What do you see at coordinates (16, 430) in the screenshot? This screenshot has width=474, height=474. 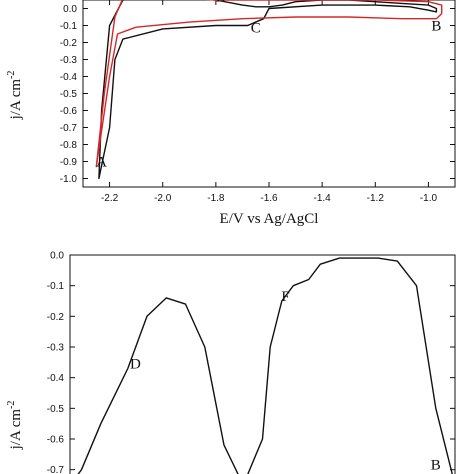 I see `bottom-y-axis-label-base: j/A cm` at bounding box center [16, 430].